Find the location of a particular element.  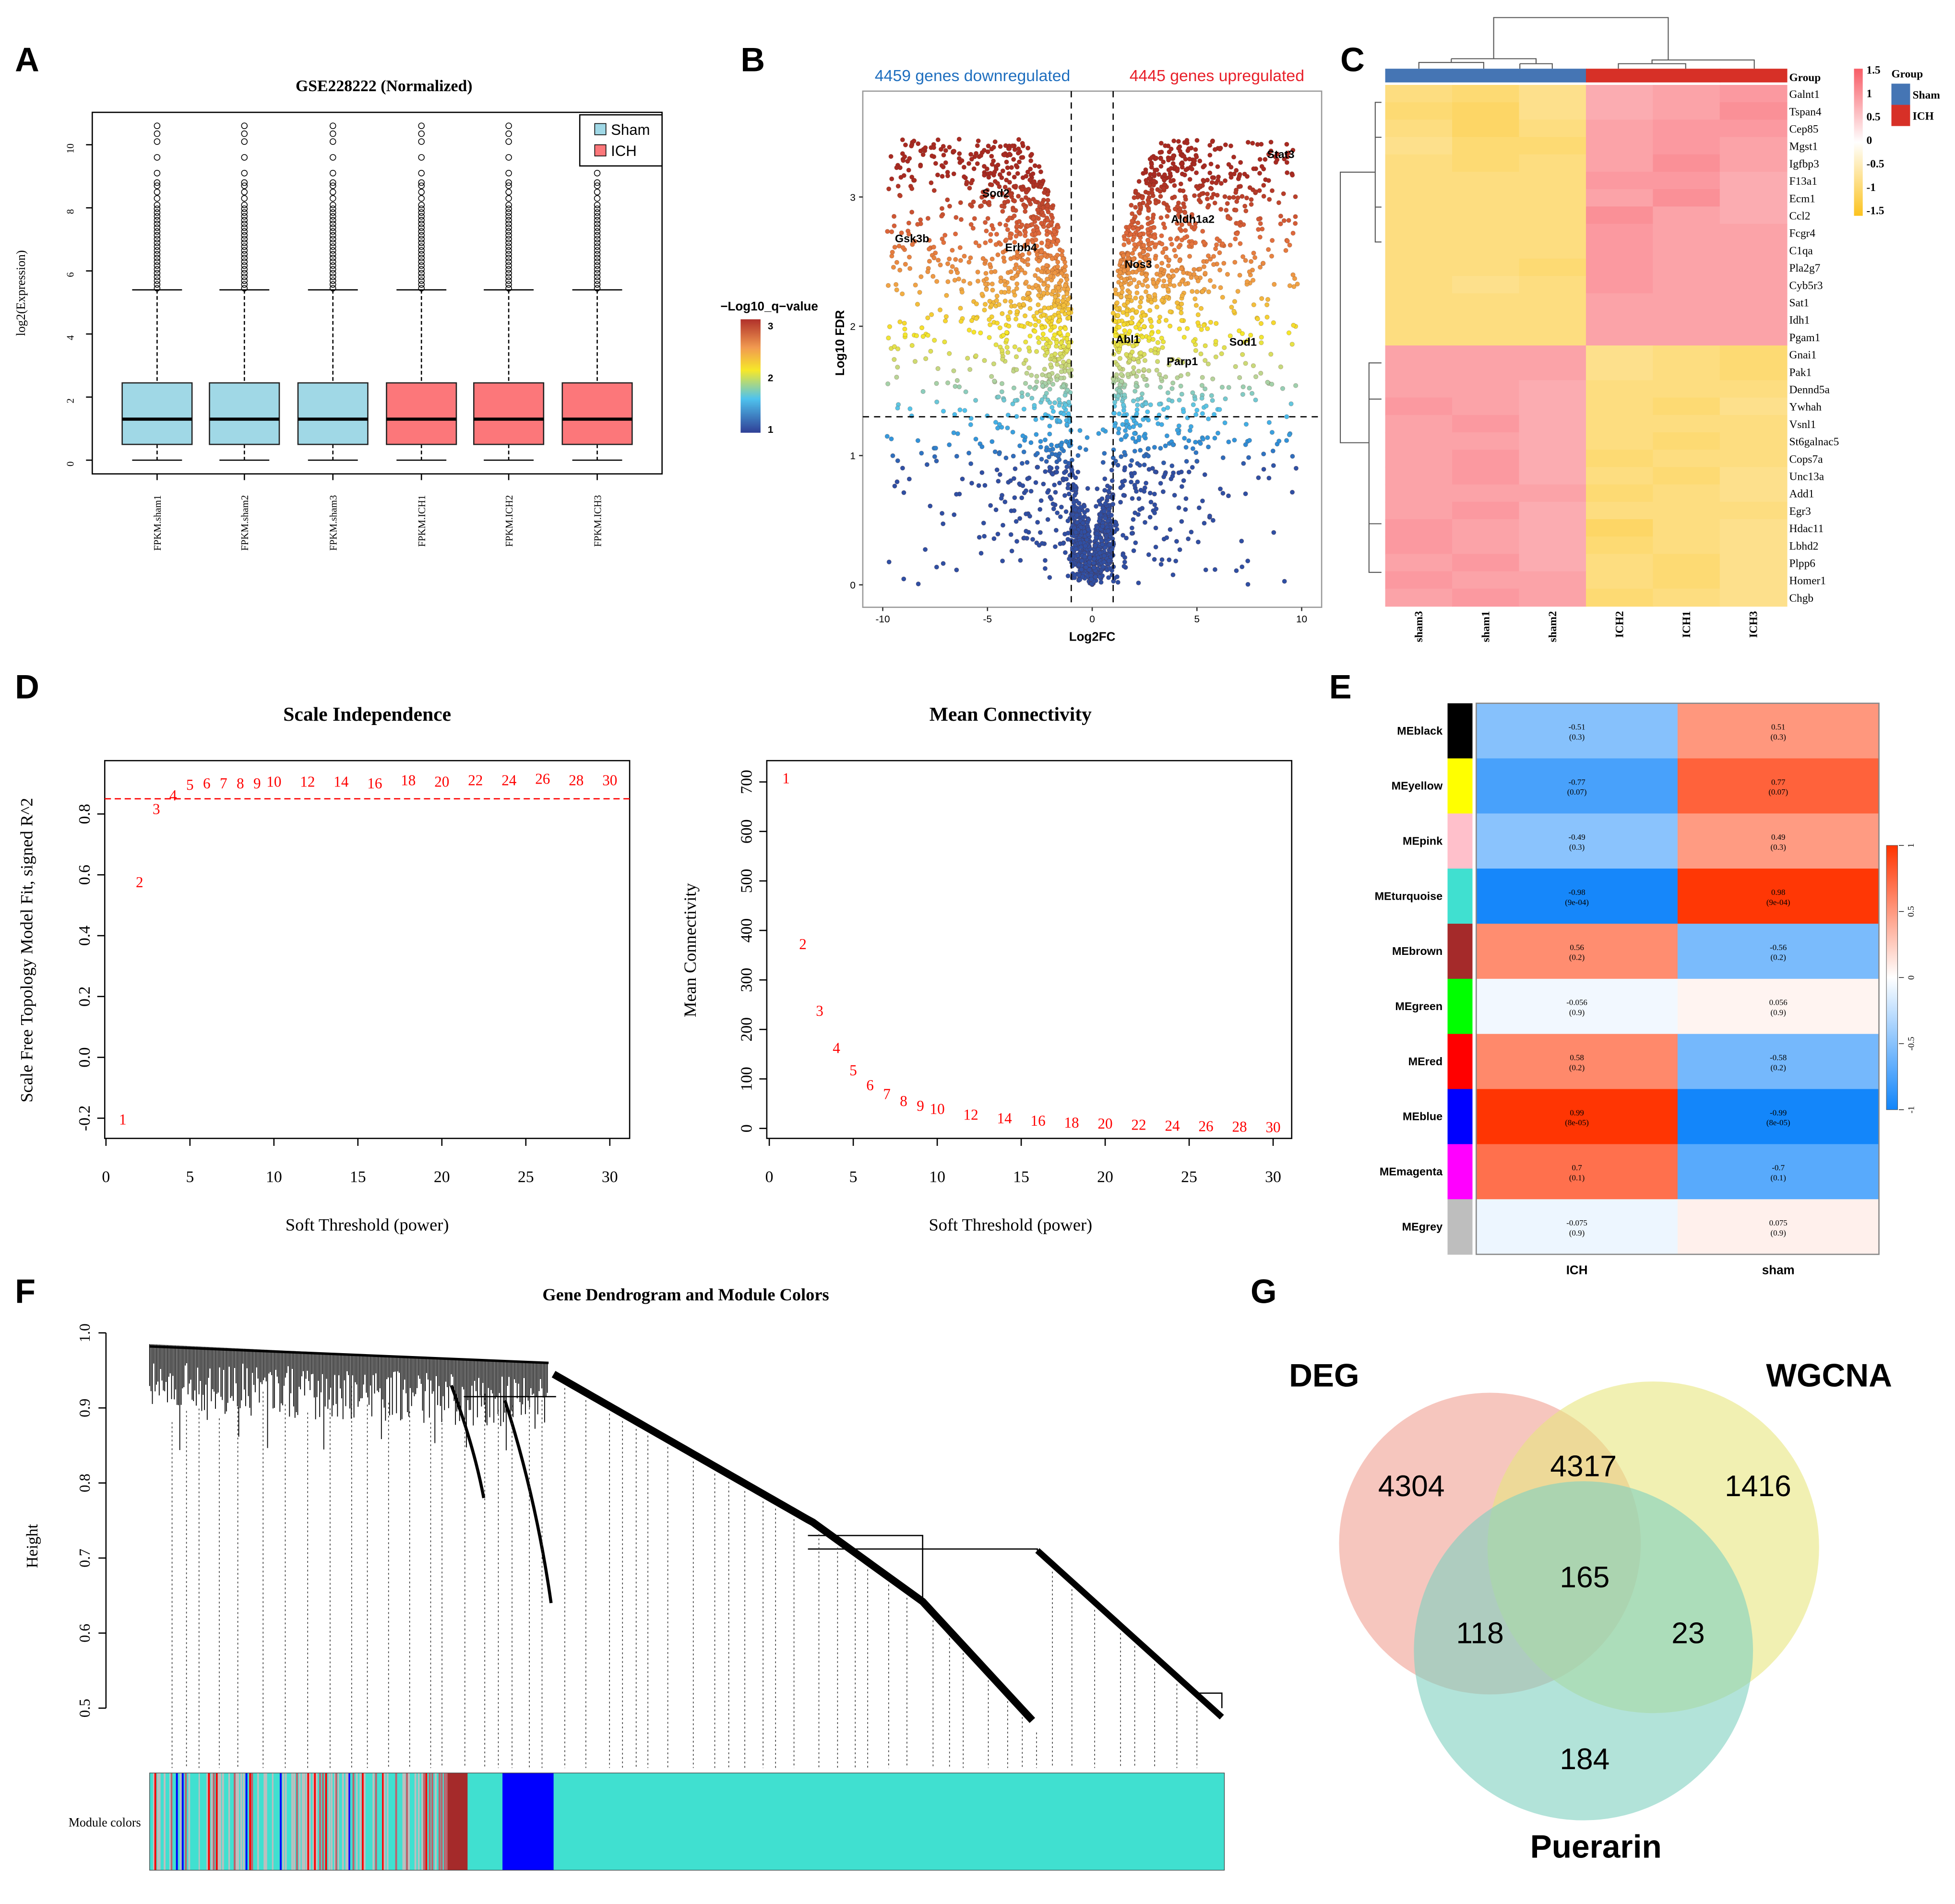

y-tick-label: 300 is located at coordinates (747, 980).